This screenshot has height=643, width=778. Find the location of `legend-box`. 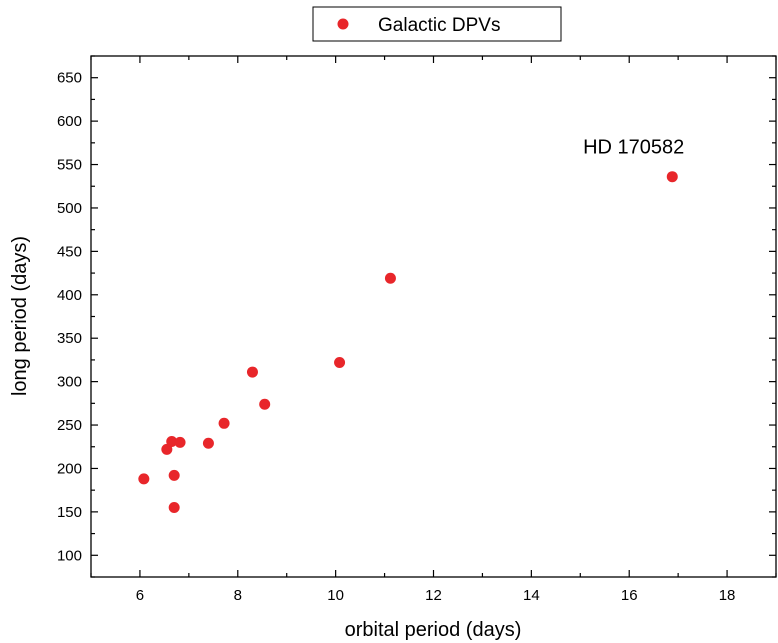

legend-box is located at coordinates (437, 24).